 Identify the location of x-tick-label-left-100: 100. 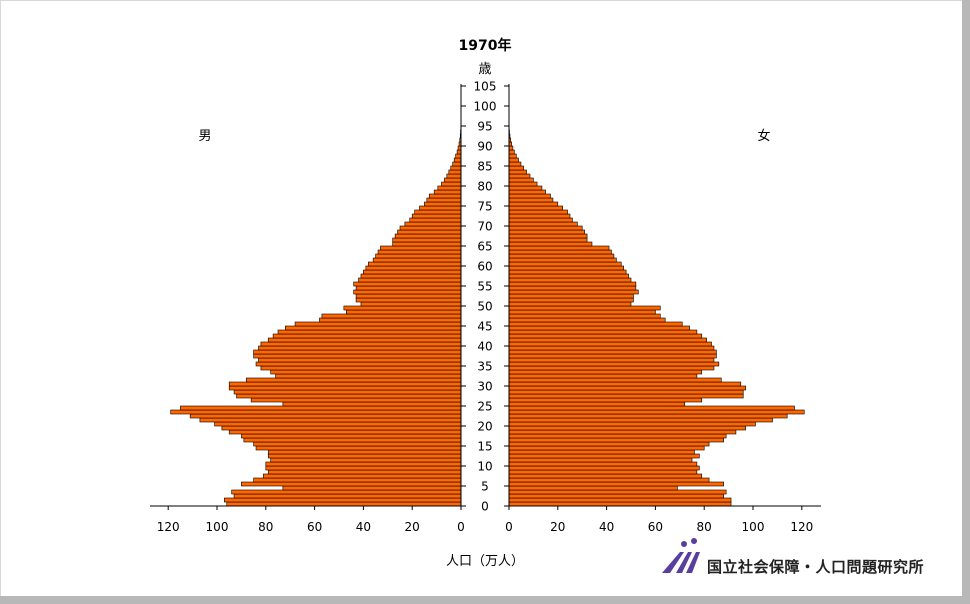
(217, 527).